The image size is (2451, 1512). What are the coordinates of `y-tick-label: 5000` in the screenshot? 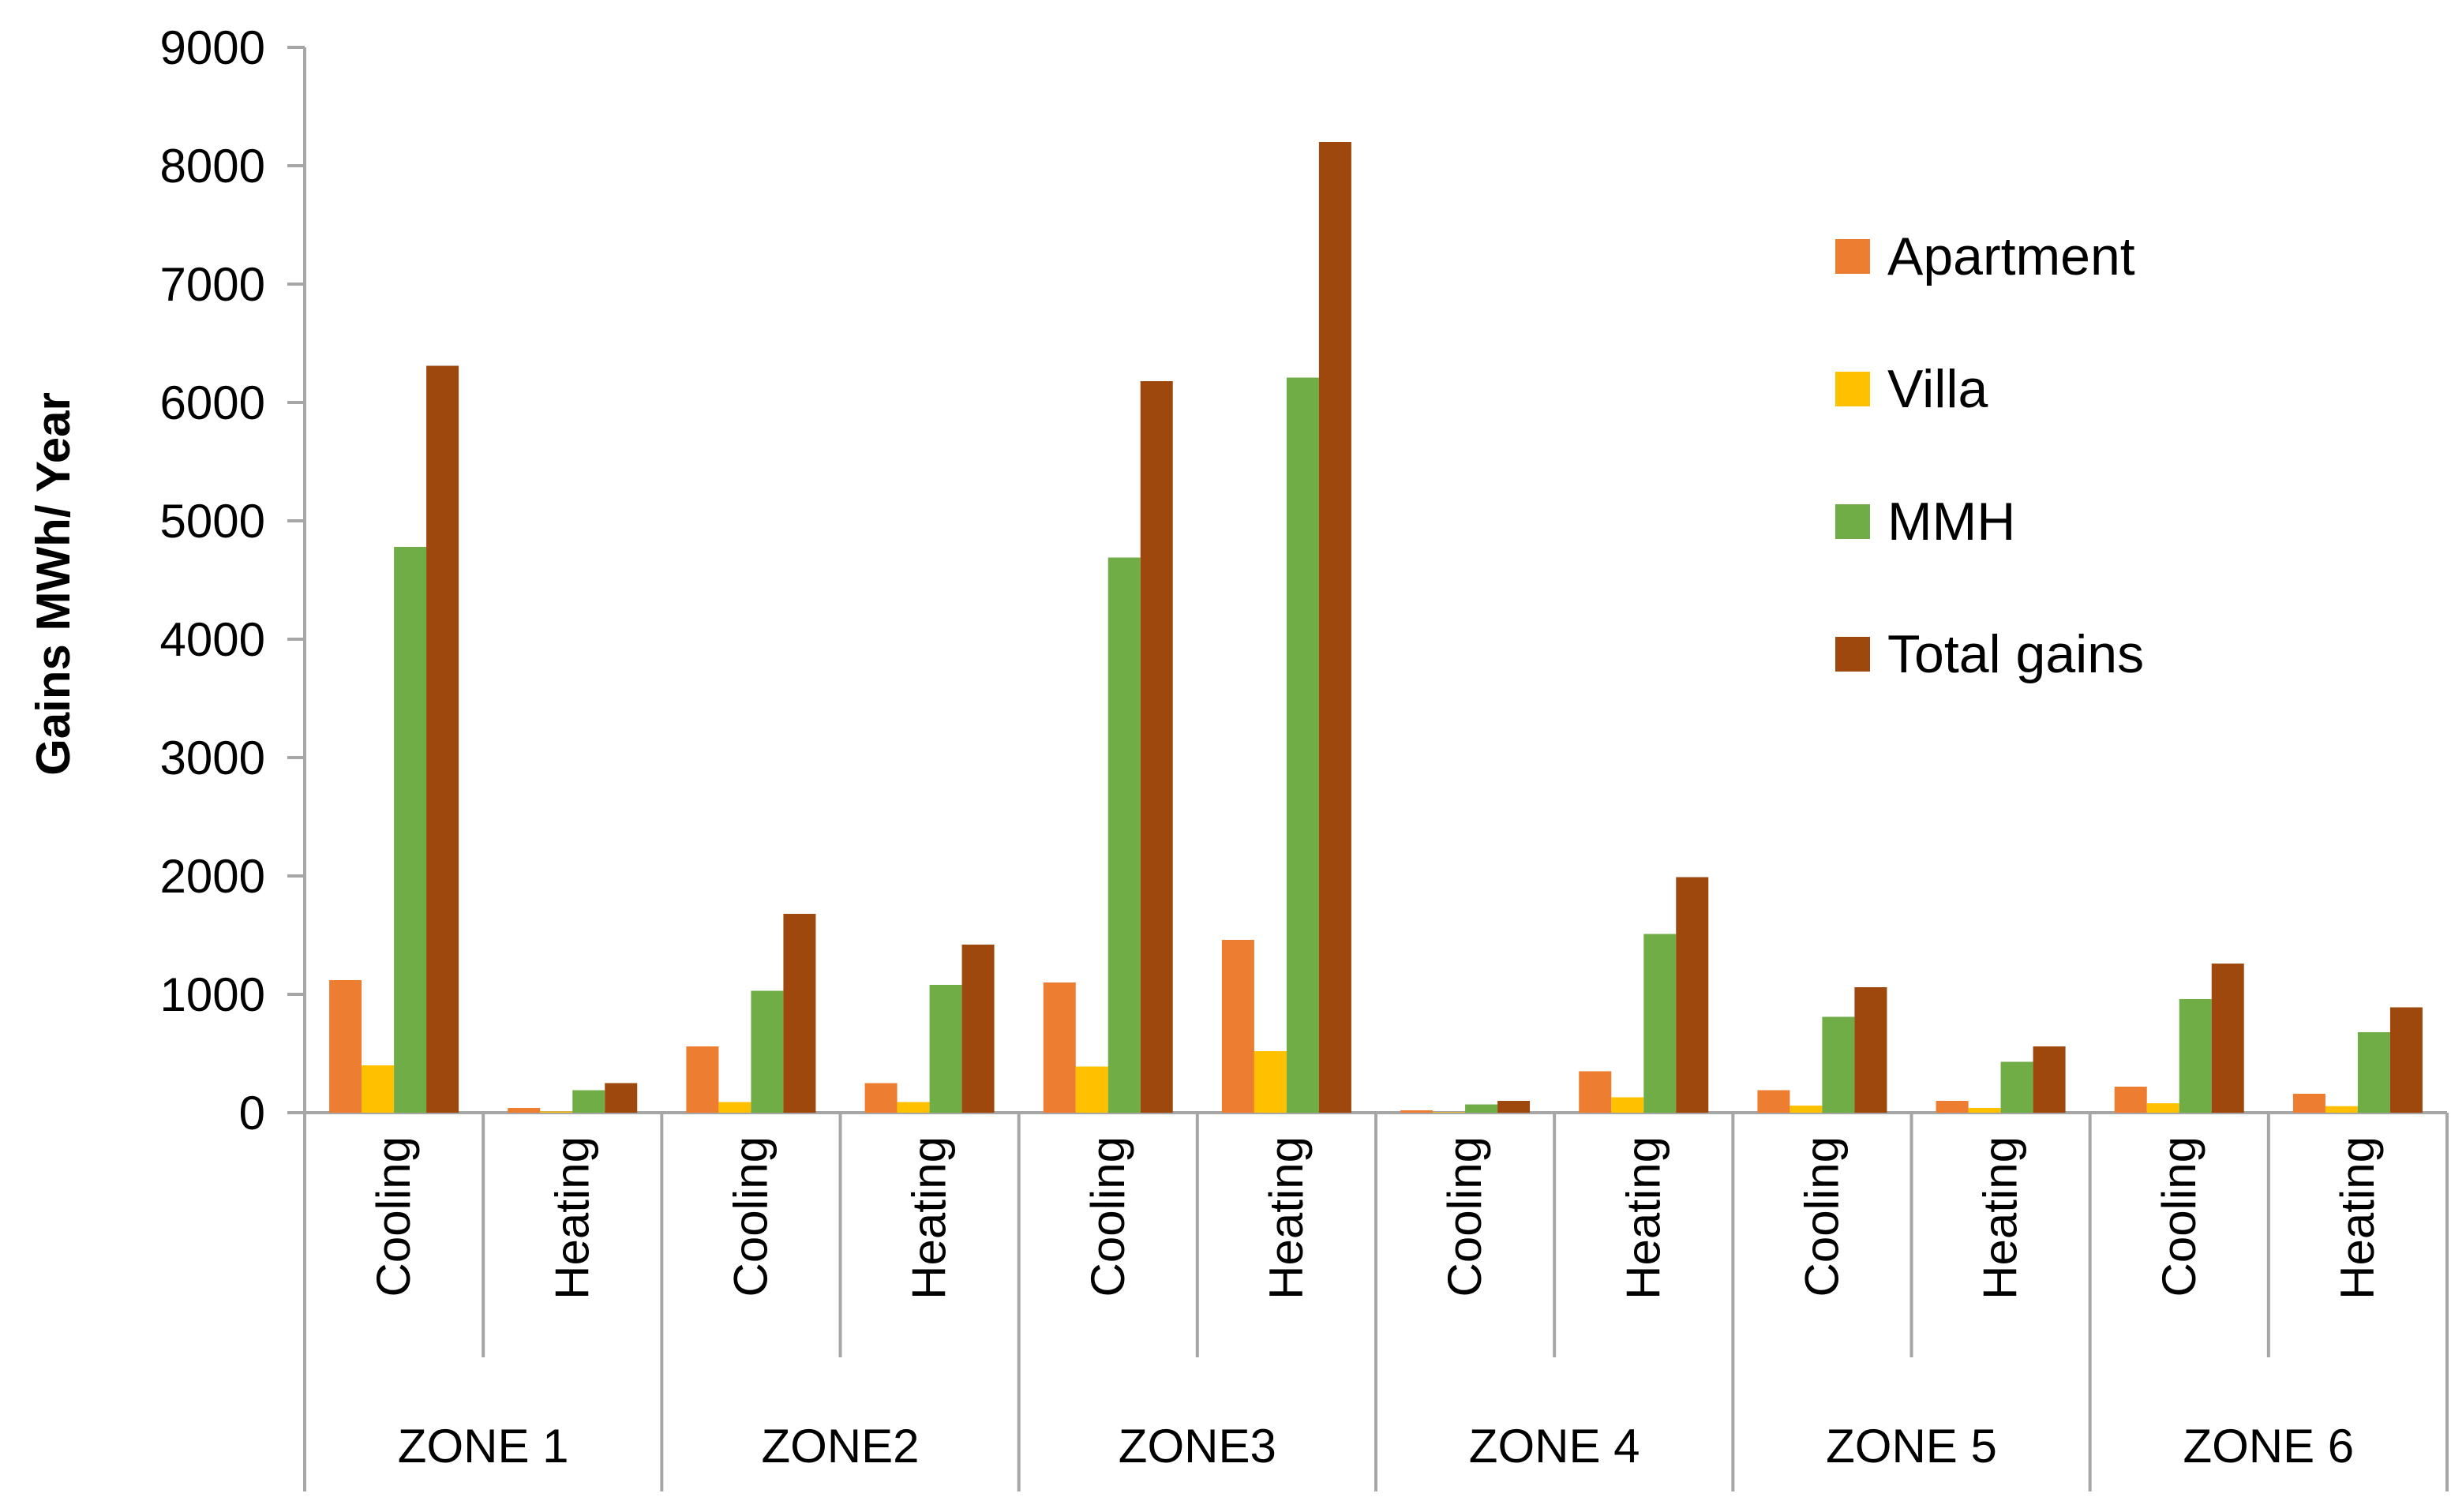 It's located at (212, 521).